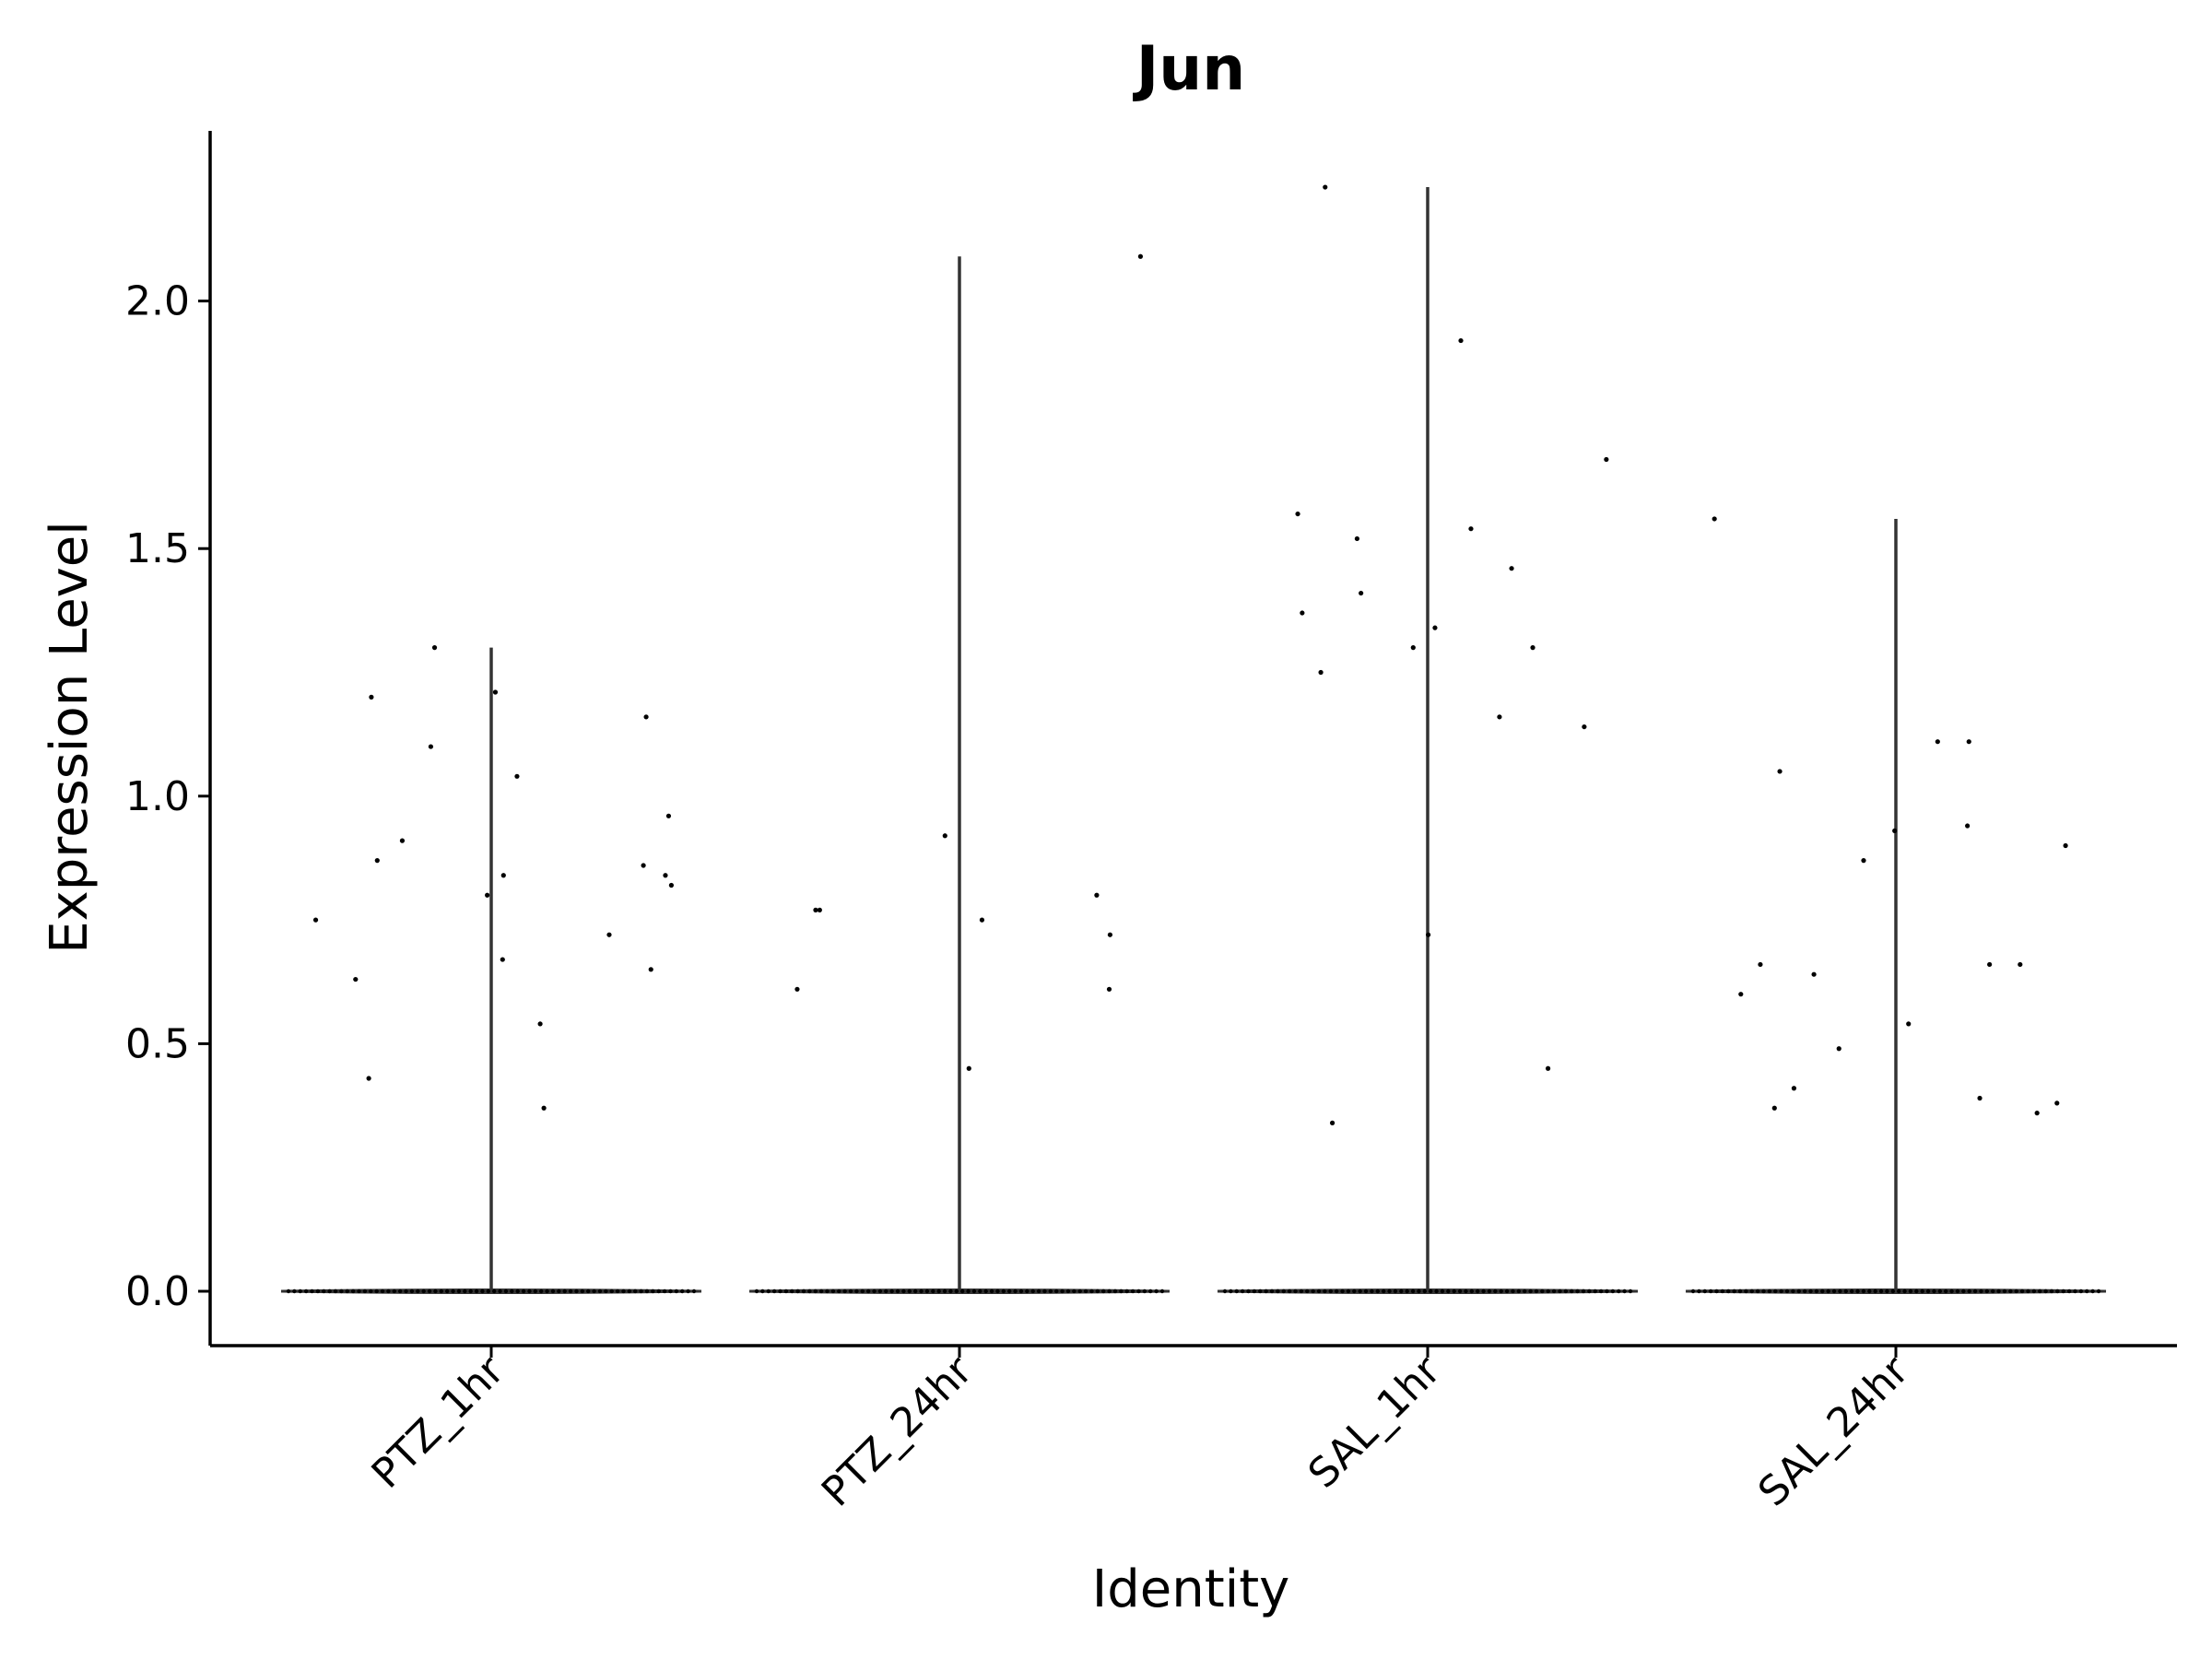  What do you see at coordinates (1189, 68) in the screenshot?
I see `chart-title: Jun` at bounding box center [1189, 68].